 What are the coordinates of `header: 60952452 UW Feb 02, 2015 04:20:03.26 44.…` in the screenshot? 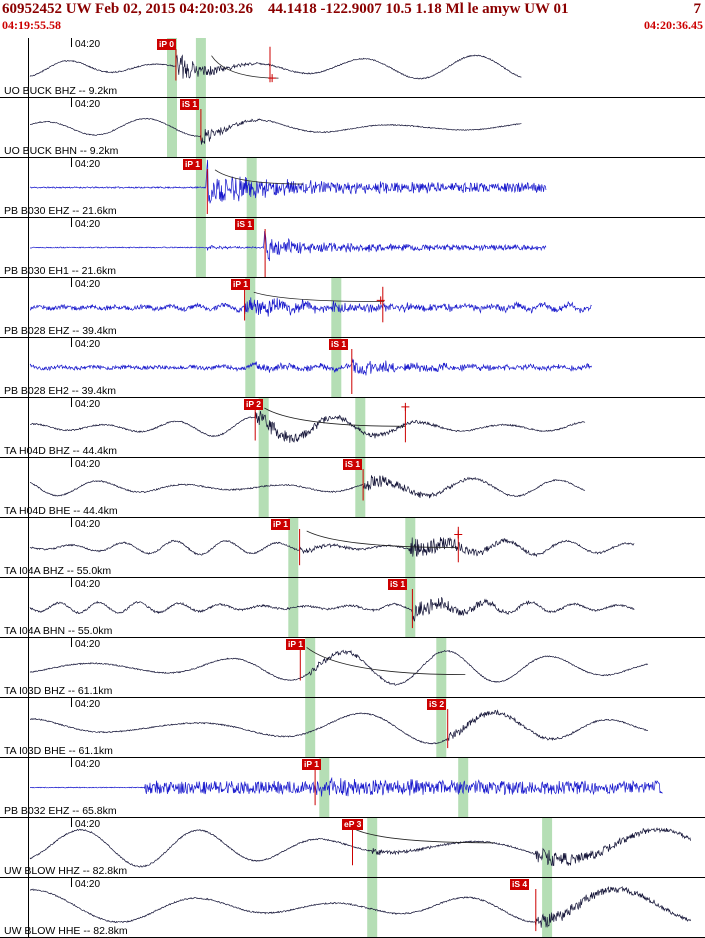 It's located at (352, 19).